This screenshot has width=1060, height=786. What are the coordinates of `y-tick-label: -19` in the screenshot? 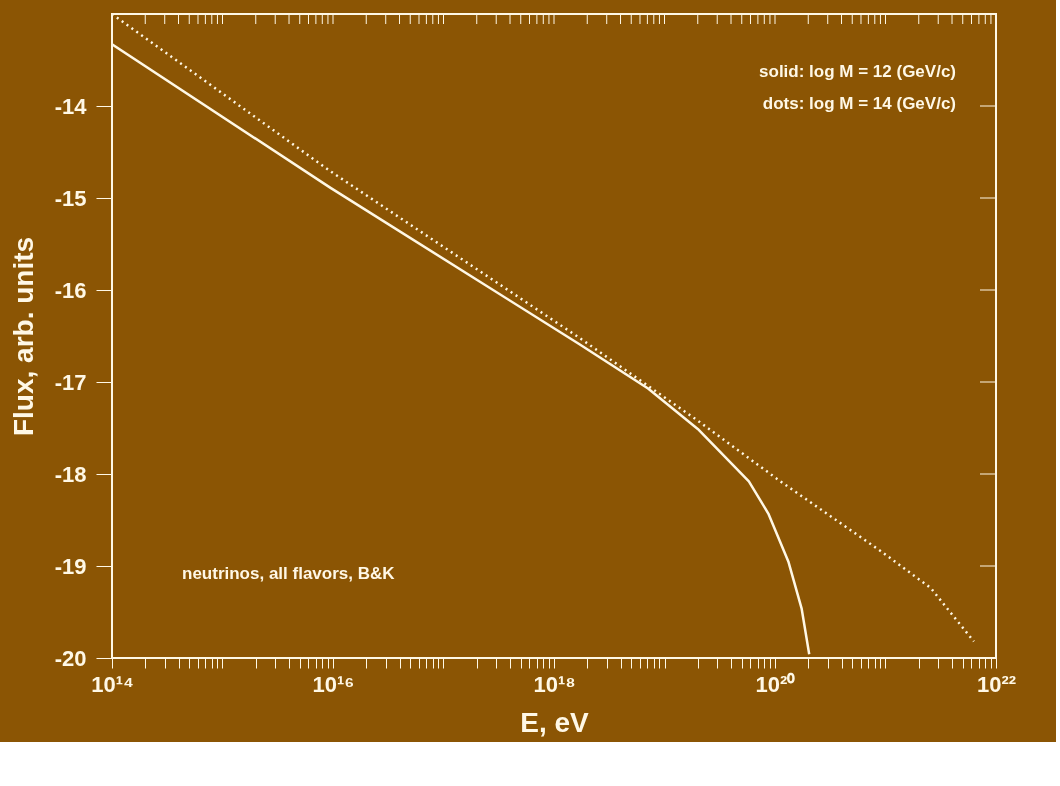 It's located at (70, 566).